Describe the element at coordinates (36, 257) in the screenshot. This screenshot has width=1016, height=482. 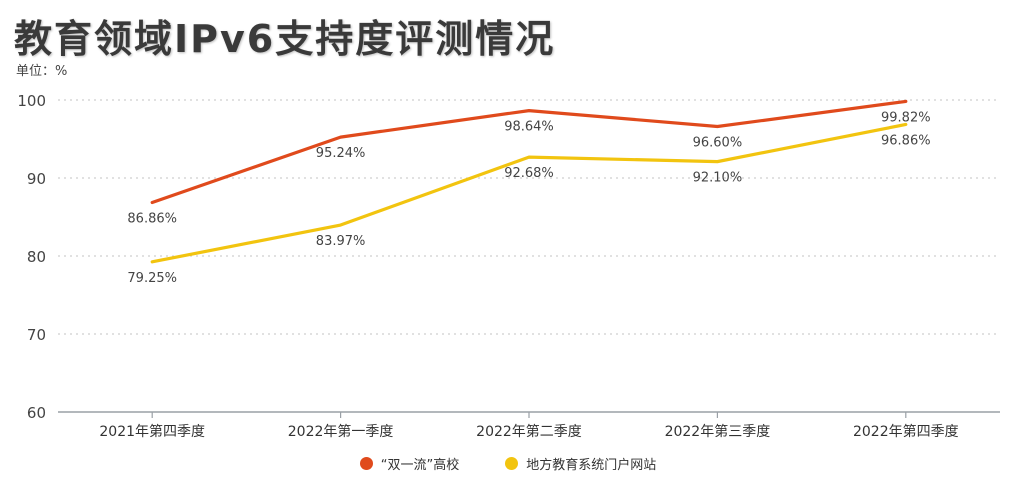
I see `y-tick-label: 80` at that location.